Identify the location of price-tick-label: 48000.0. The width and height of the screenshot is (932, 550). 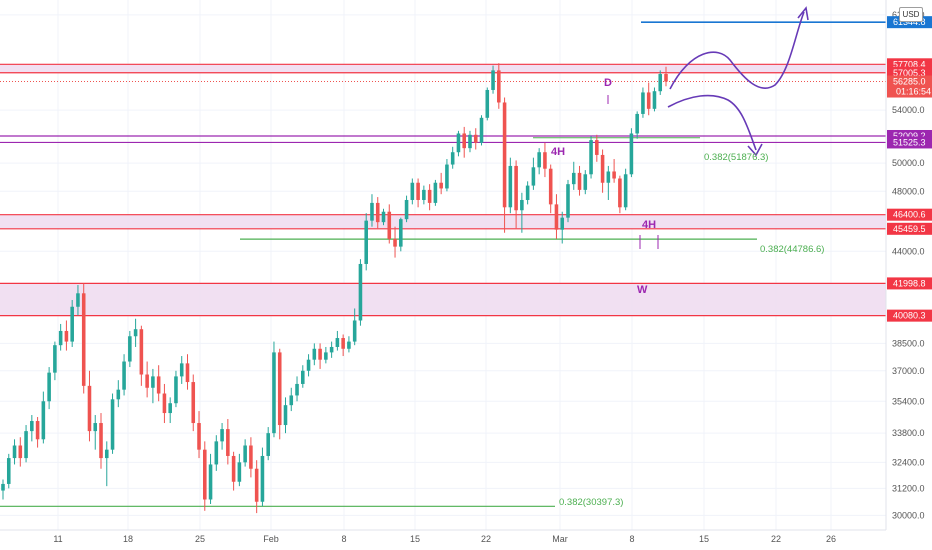
(908, 191).